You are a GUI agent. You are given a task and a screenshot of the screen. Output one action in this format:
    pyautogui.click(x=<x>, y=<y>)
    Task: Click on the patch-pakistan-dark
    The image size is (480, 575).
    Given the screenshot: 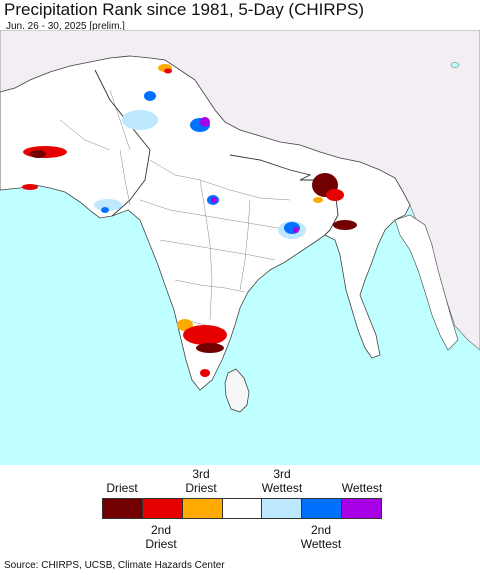 What is the action you would take?
    pyautogui.click(x=38, y=154)
    